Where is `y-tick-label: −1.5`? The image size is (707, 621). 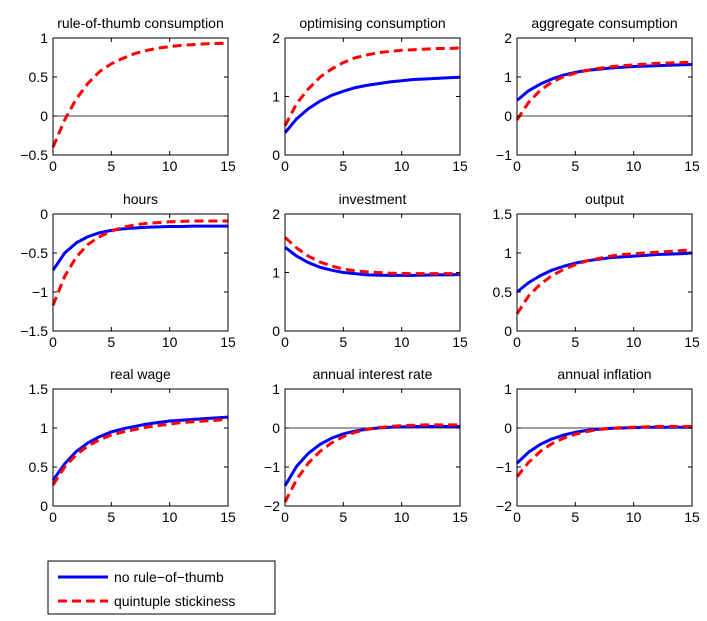 y-tick-label: −1.5 is located at coordinates (34, 331).